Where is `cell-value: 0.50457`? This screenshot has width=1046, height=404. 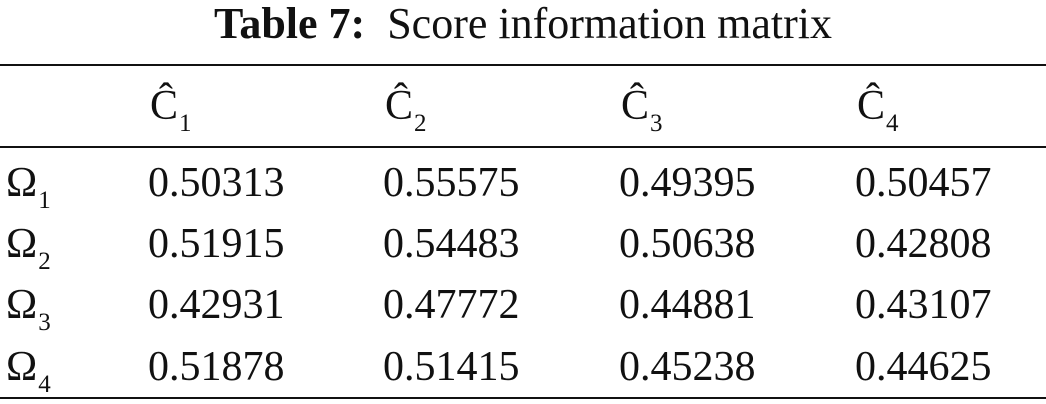
cell-value: 0.50457 is located at coordinates (923, 183).